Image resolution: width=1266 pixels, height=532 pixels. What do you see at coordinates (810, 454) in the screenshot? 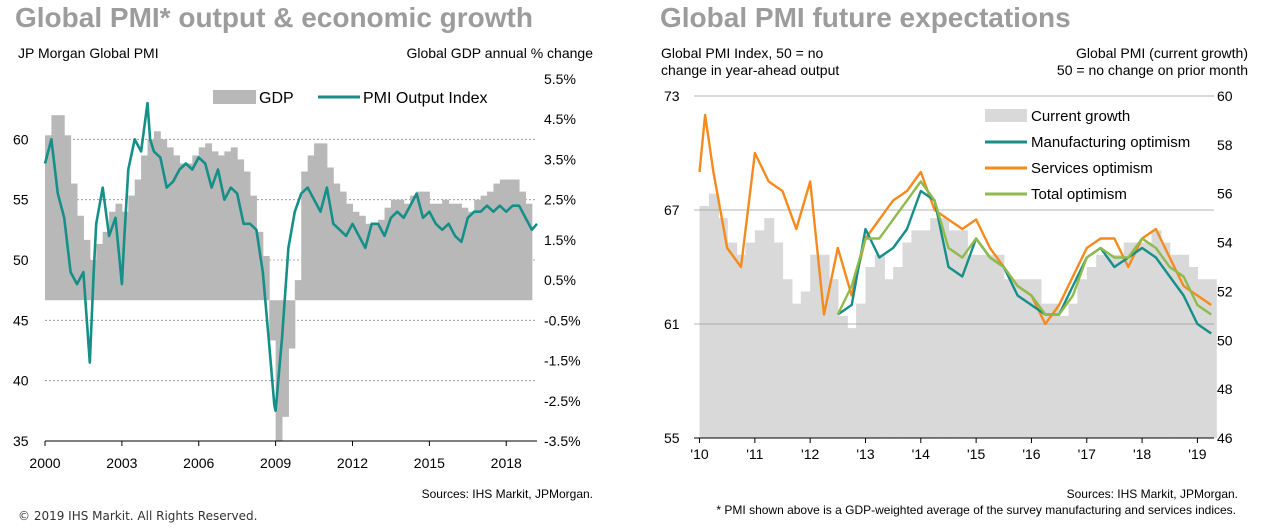
I see `x-tick-label: '12` at bounding box center [810, 454].